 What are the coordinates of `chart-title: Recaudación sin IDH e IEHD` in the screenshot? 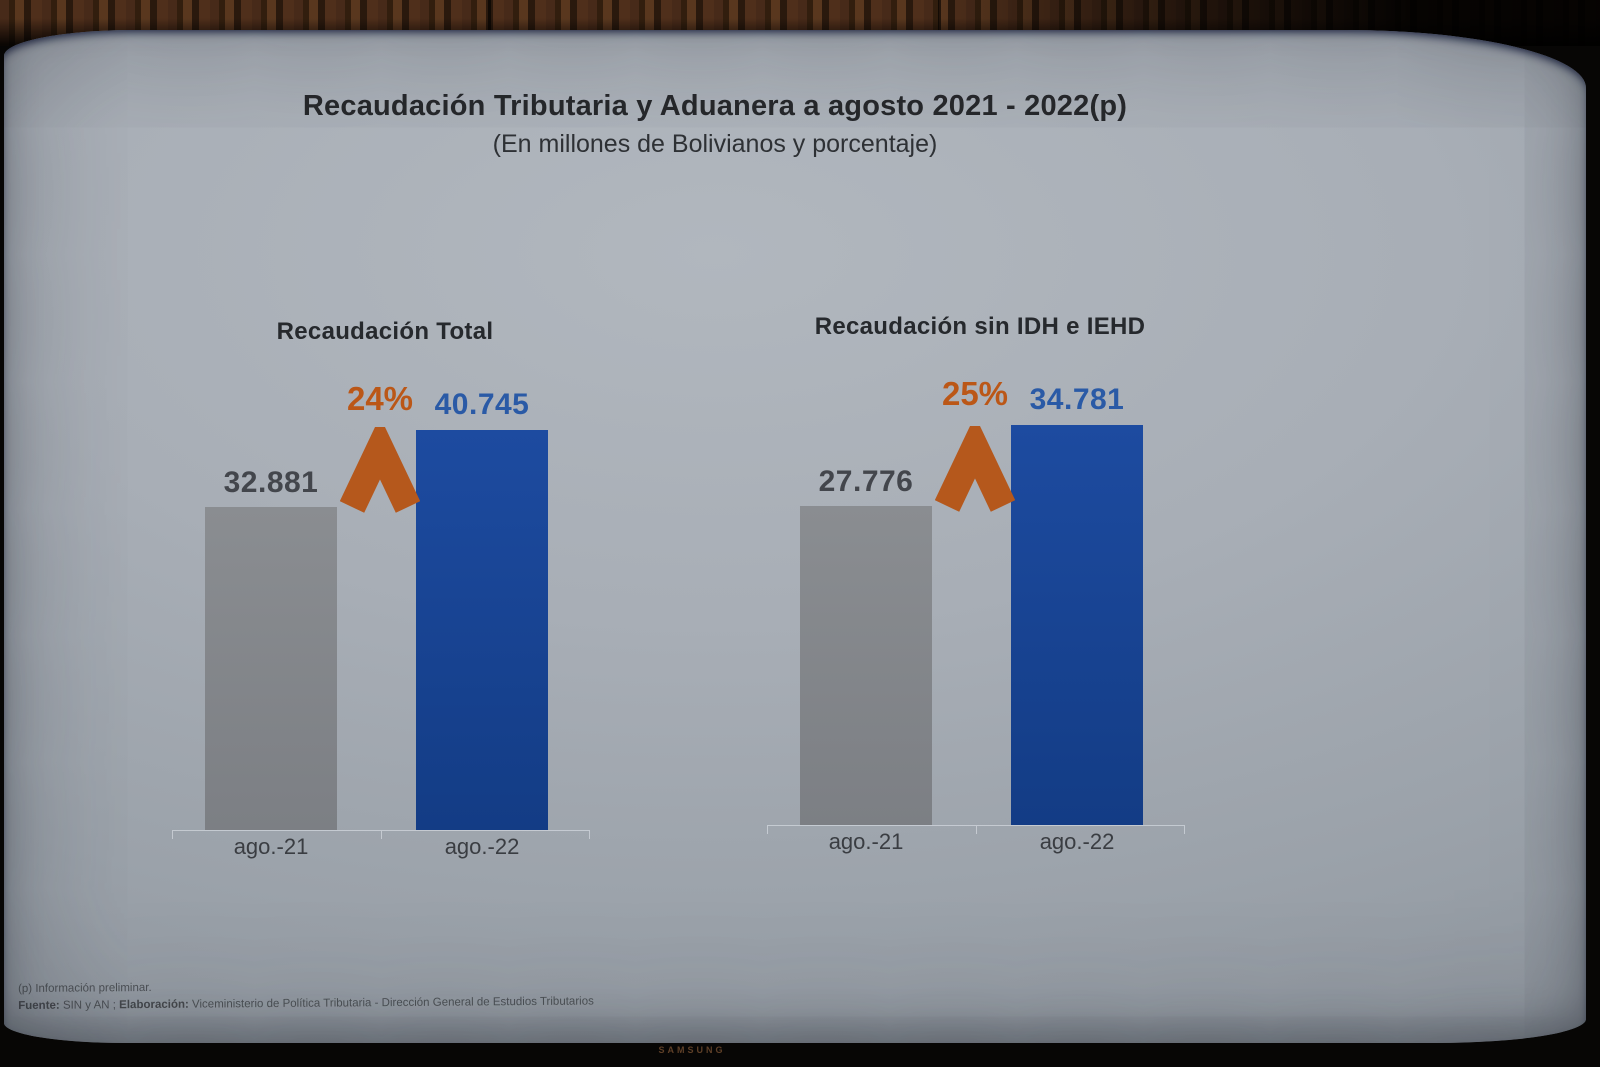 It's located at (980, 326).